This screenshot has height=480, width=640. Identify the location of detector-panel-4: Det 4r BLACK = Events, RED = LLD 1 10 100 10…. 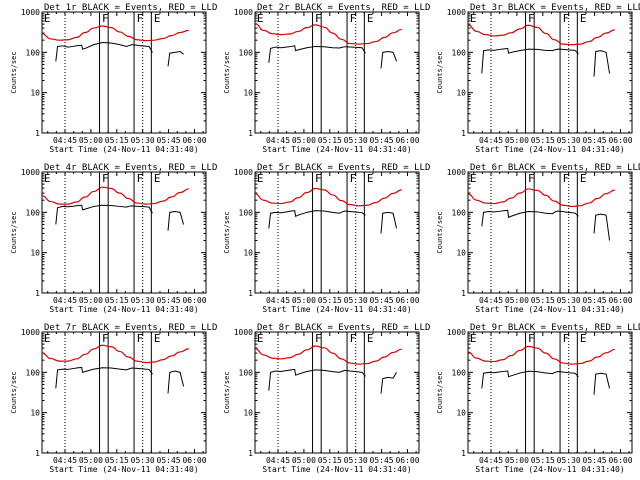
(113, 238).